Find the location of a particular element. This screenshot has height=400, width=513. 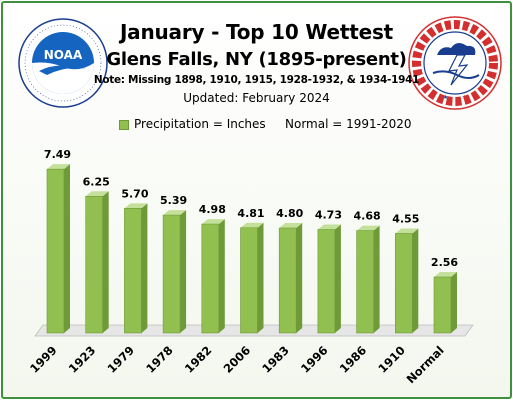

data-label: 6.25 is located at coordinates (96, 181).